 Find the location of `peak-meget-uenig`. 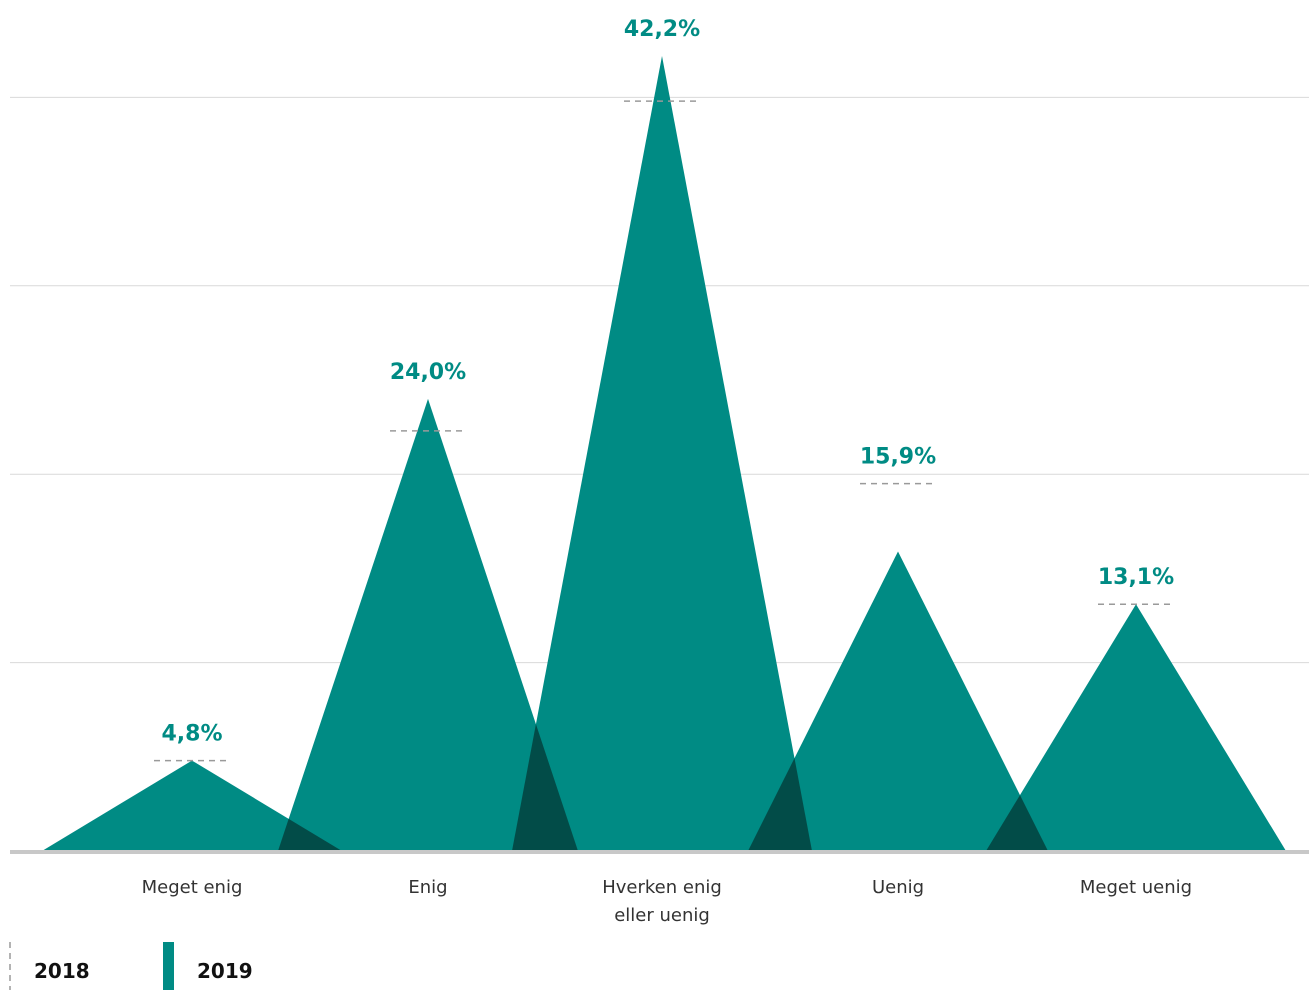

peak-meget-uenig is located at coordinates (1136, 727).